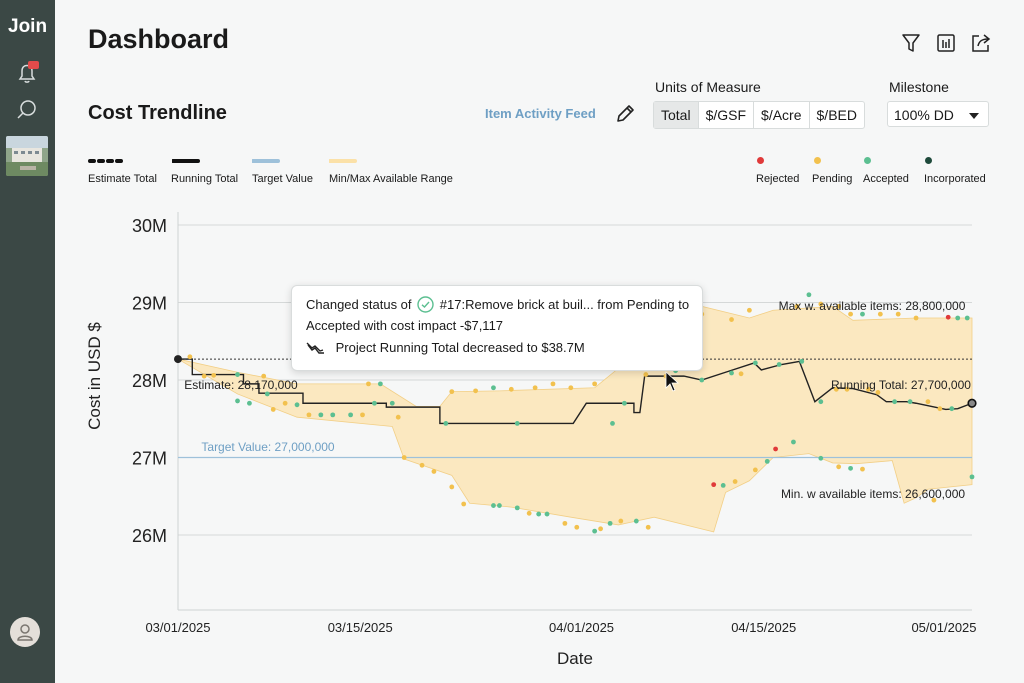  I want to click on mouse-cursor, so click(672, 381).